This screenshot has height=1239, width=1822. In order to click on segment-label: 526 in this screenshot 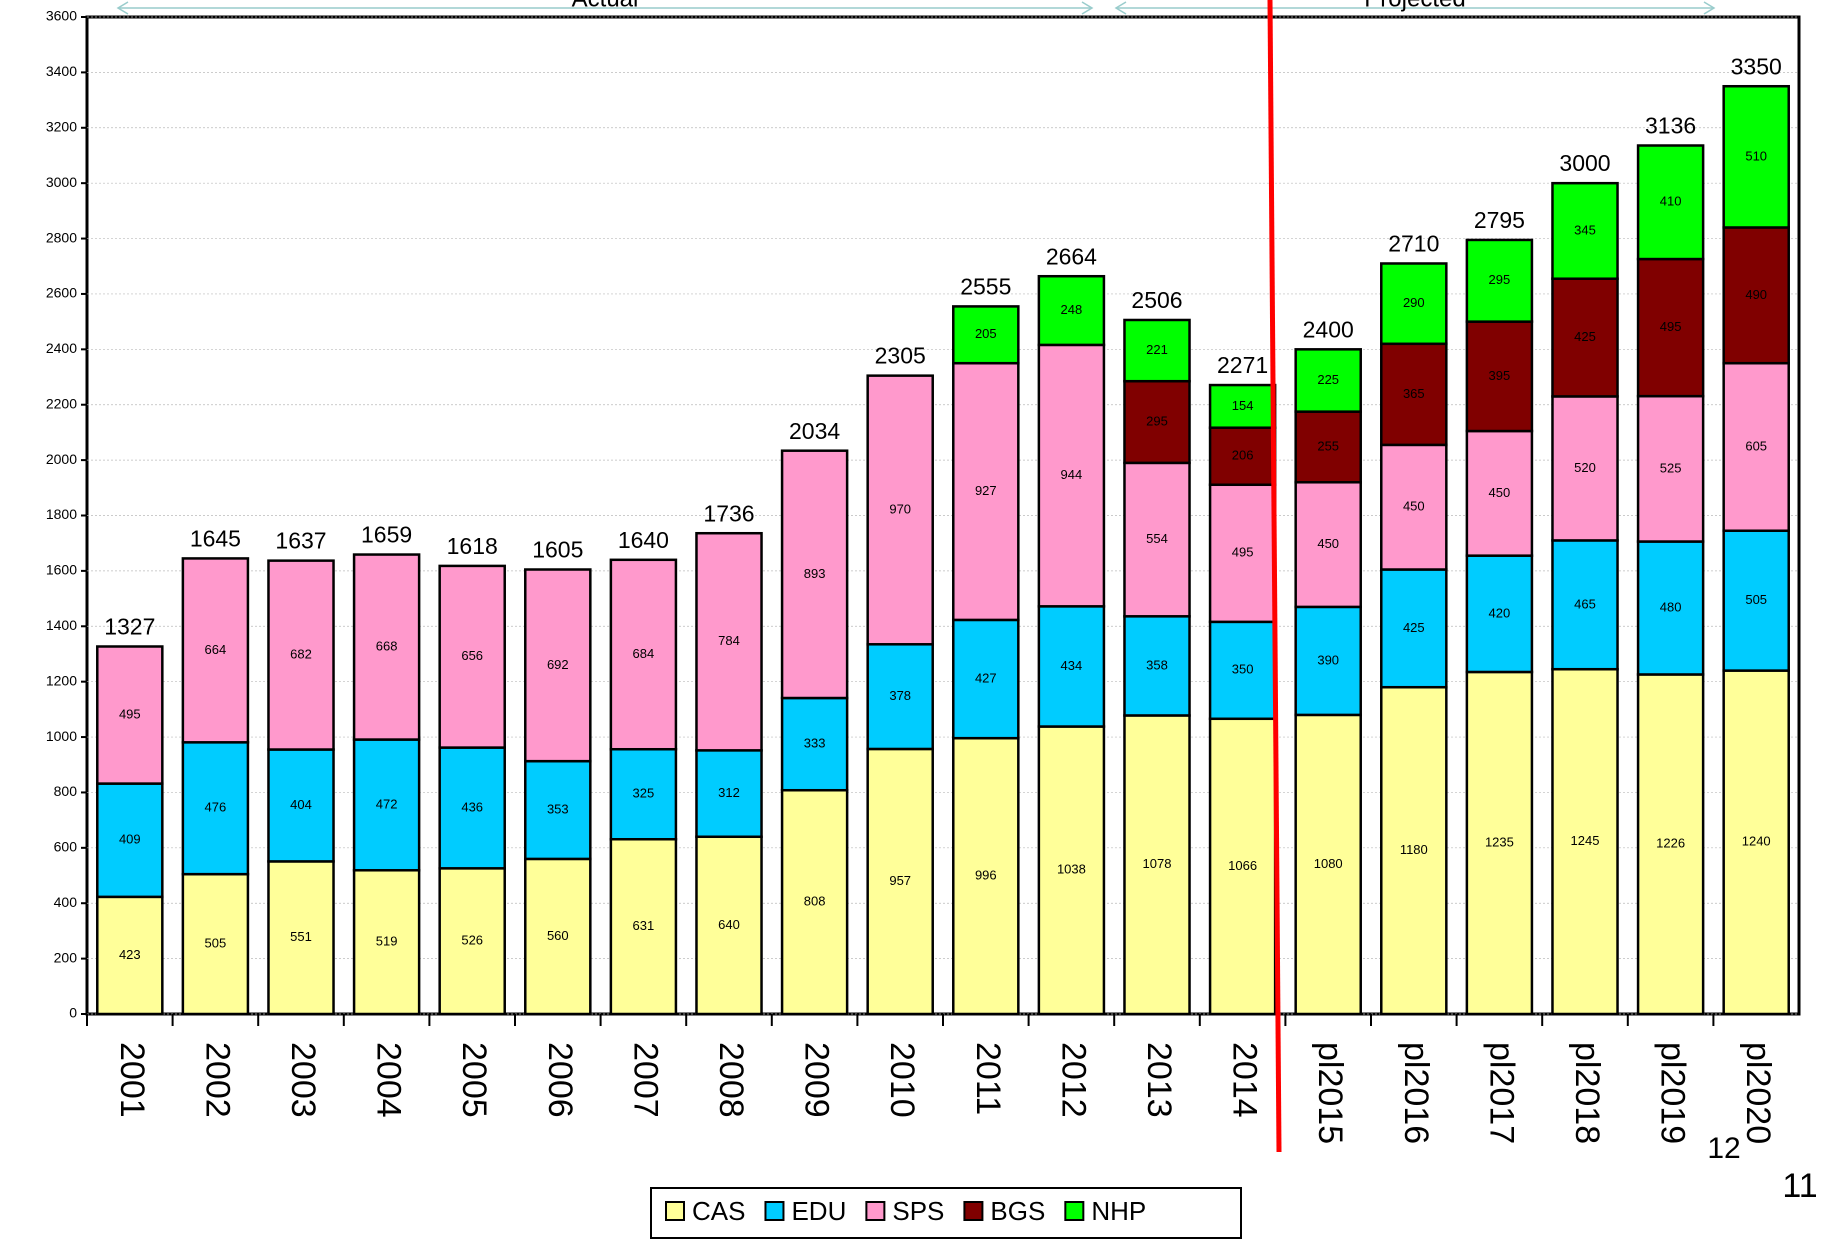, I will do `click(472, 940)`.